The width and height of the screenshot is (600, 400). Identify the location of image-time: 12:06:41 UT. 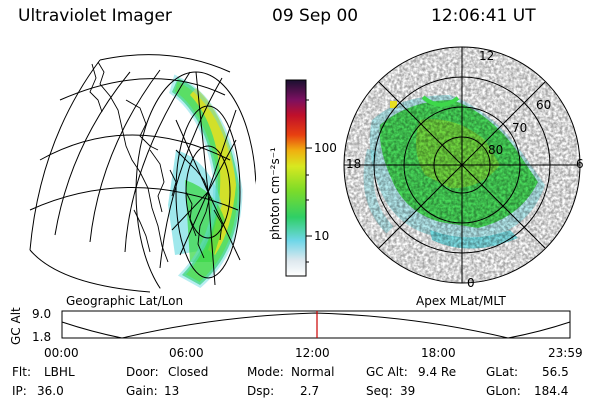
(483, 16).